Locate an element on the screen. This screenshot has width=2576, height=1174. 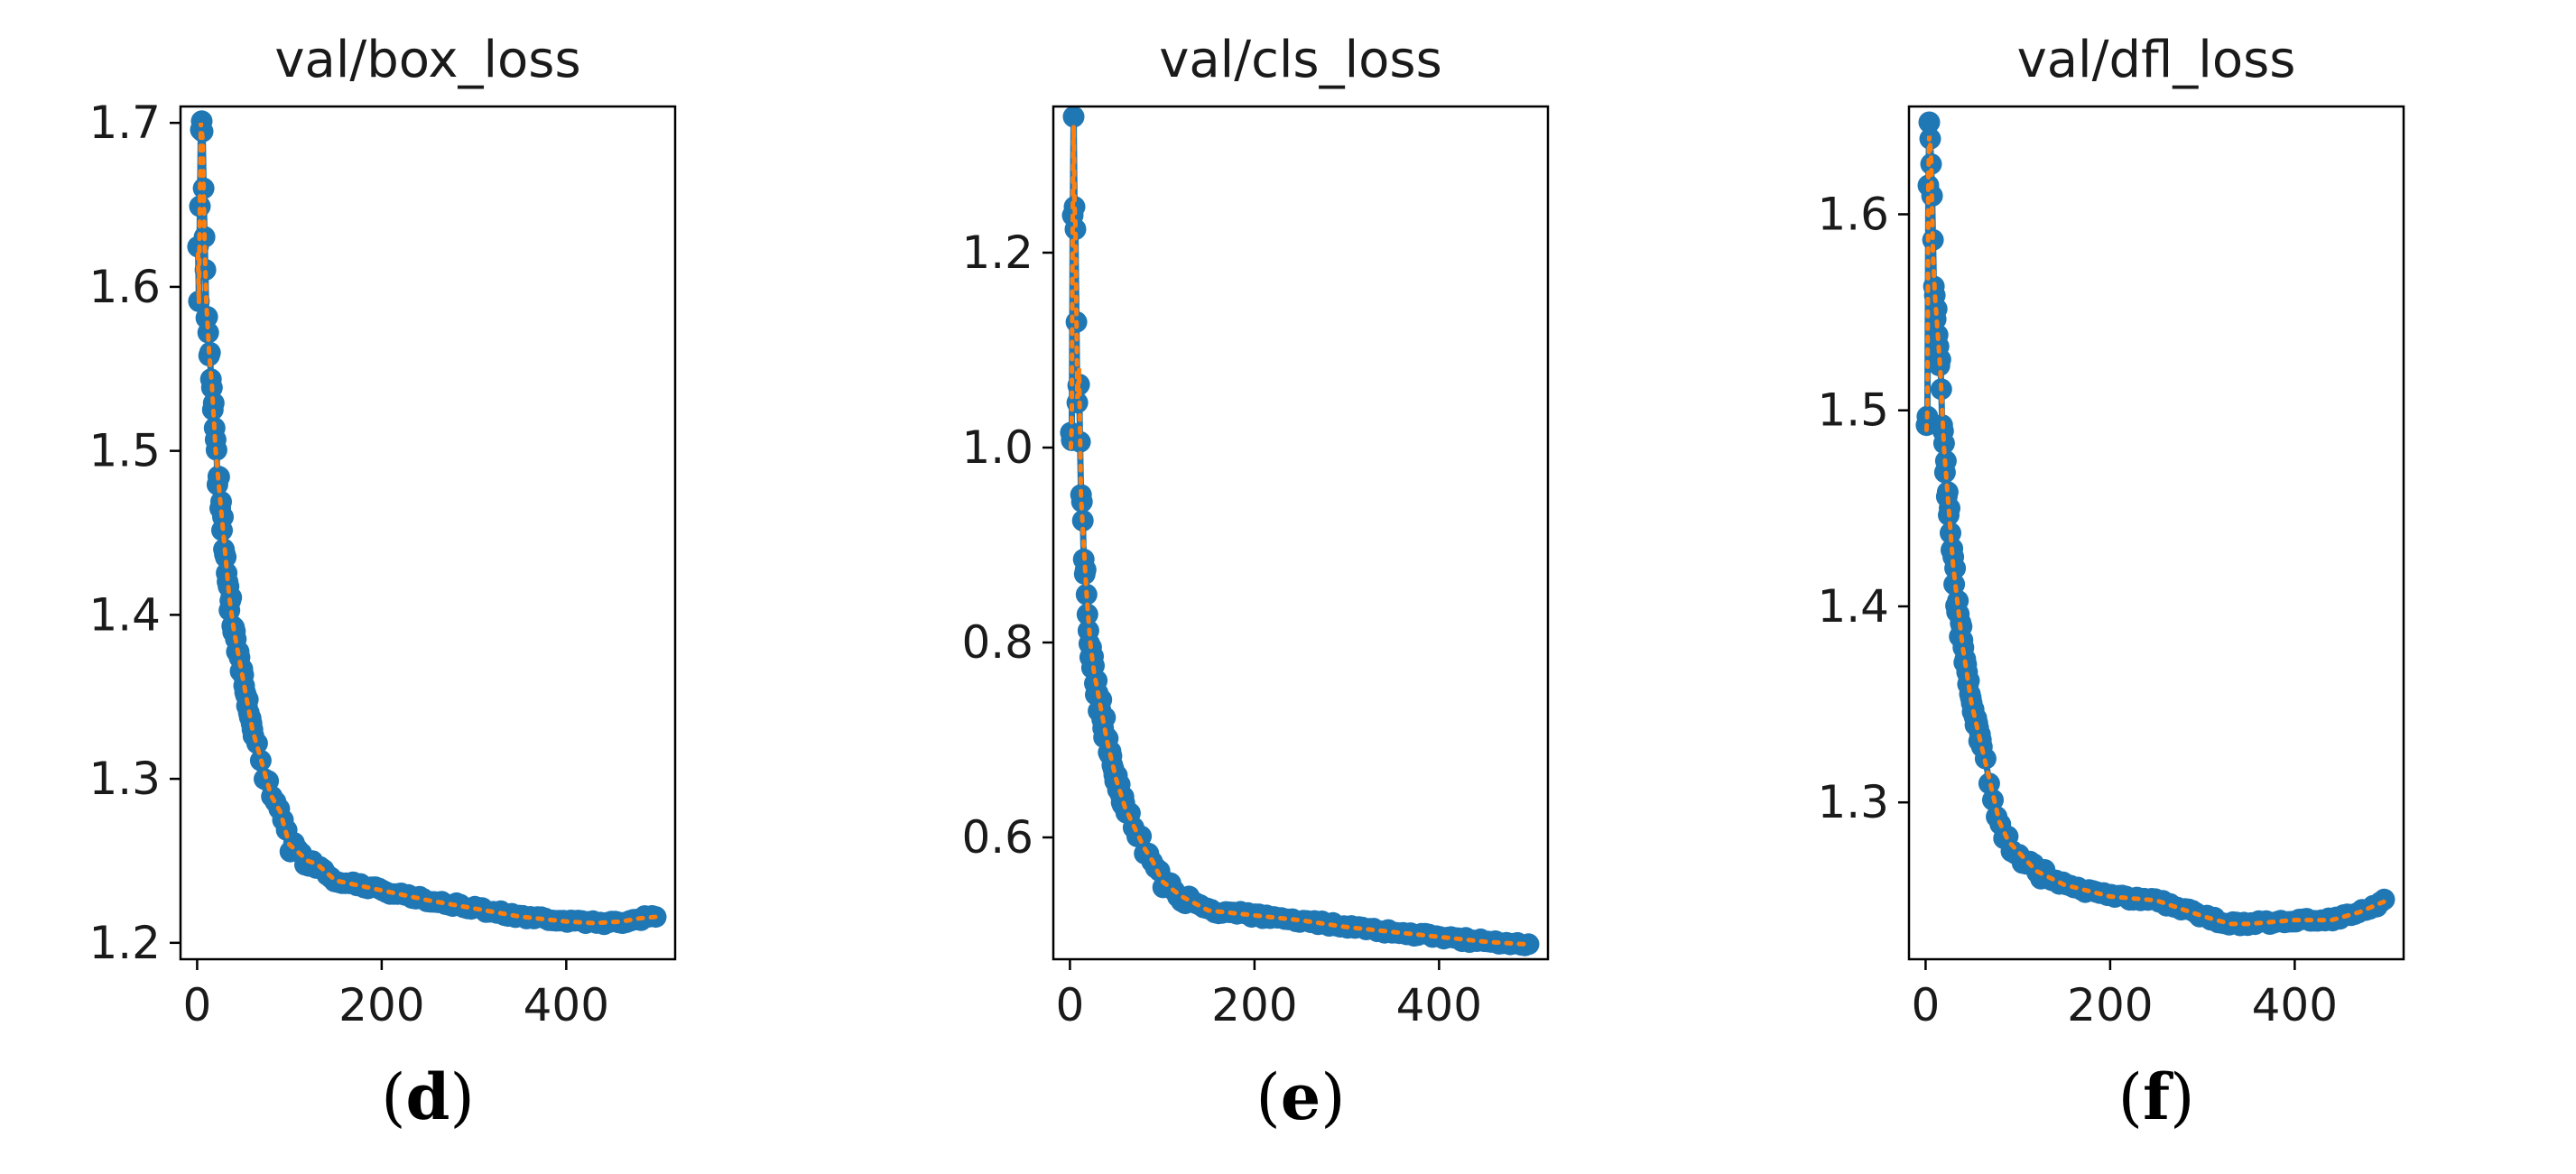
y-tick-label: 0.8 is located at coordinates (997, 642).